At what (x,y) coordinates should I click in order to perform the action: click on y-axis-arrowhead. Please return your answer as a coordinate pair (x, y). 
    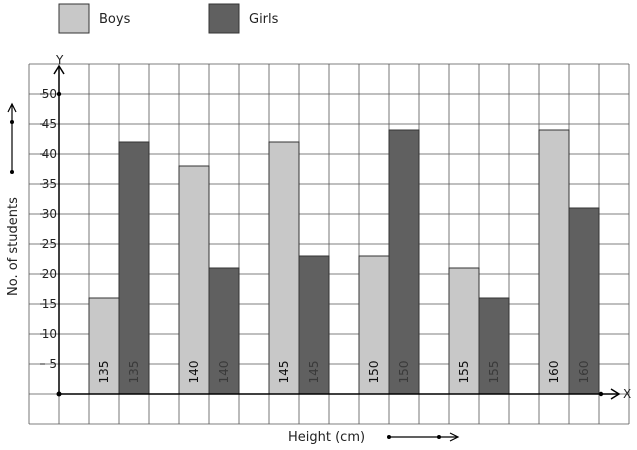
    Looking at the image, I should click on (59, 69).